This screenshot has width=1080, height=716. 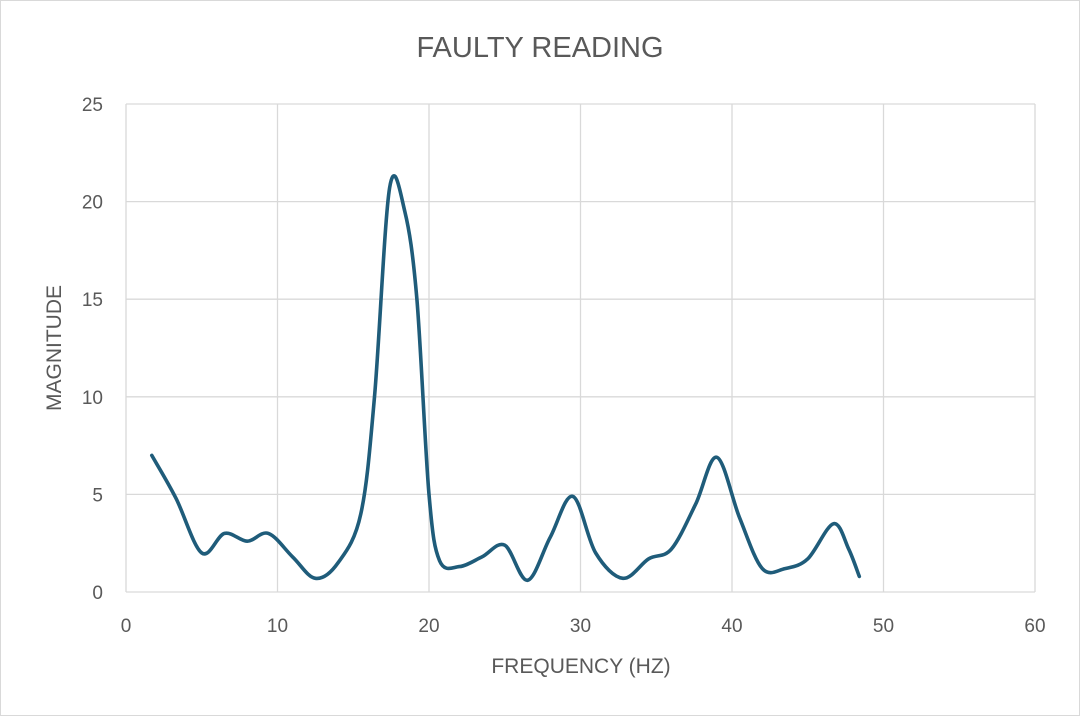 What do you see at coordinates (92, 203) in the screenshot?
I see `y-tick-label: 20` at bounding box center [92, 203].